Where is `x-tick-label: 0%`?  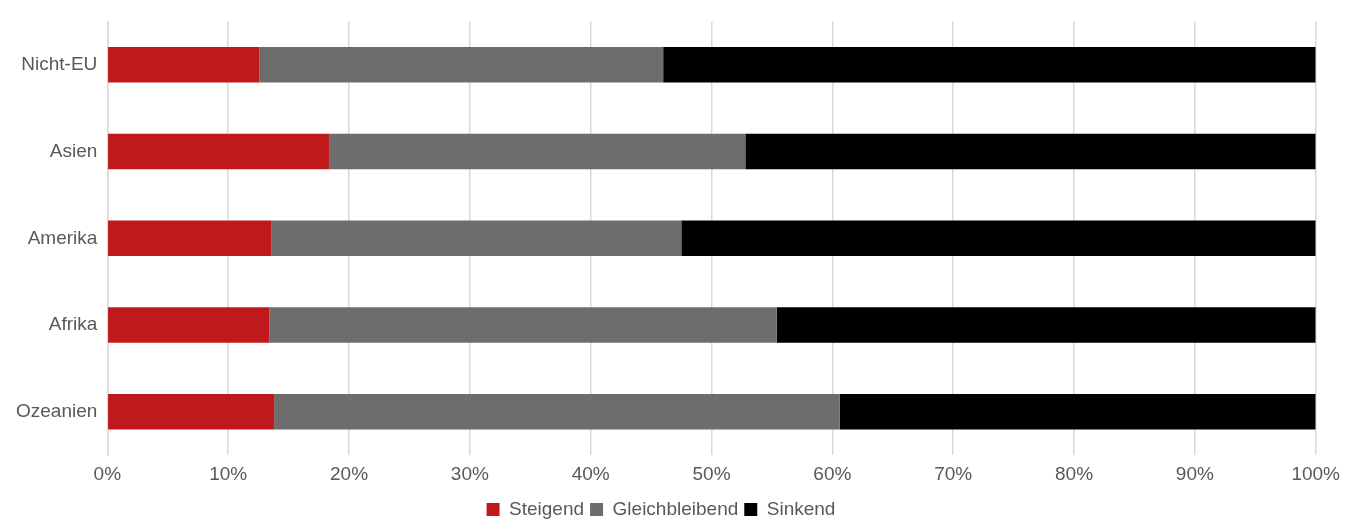 x-tick-label: 0% is located at coordinates (107, 473).